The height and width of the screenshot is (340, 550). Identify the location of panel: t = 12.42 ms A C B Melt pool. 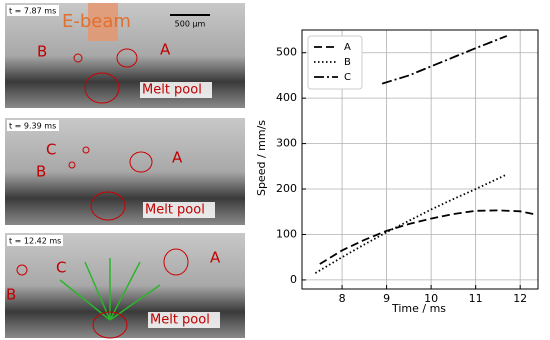
(125, 286).